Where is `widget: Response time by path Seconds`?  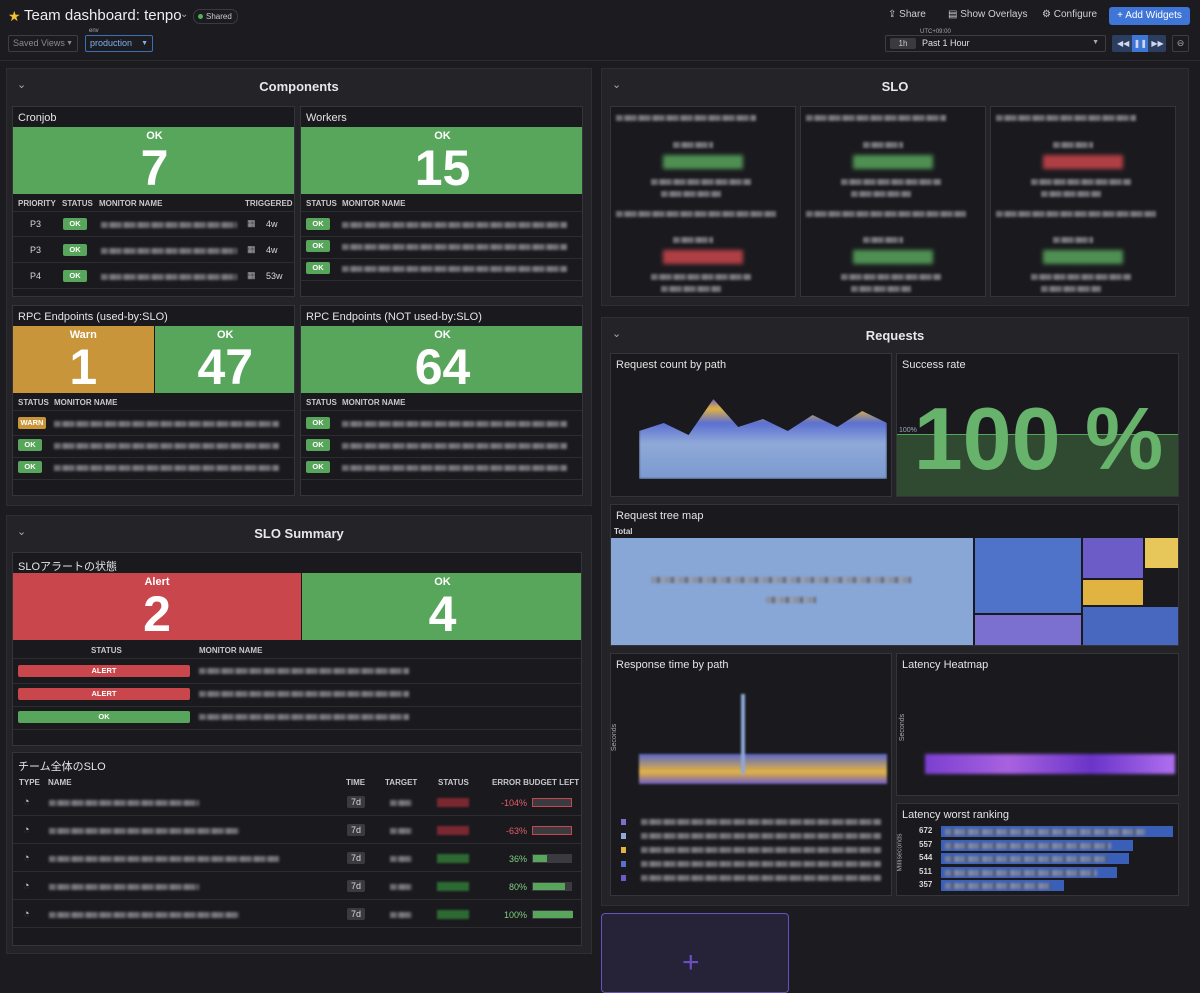
widget: Response time by path Seconds is located at coordinates (751, 774).